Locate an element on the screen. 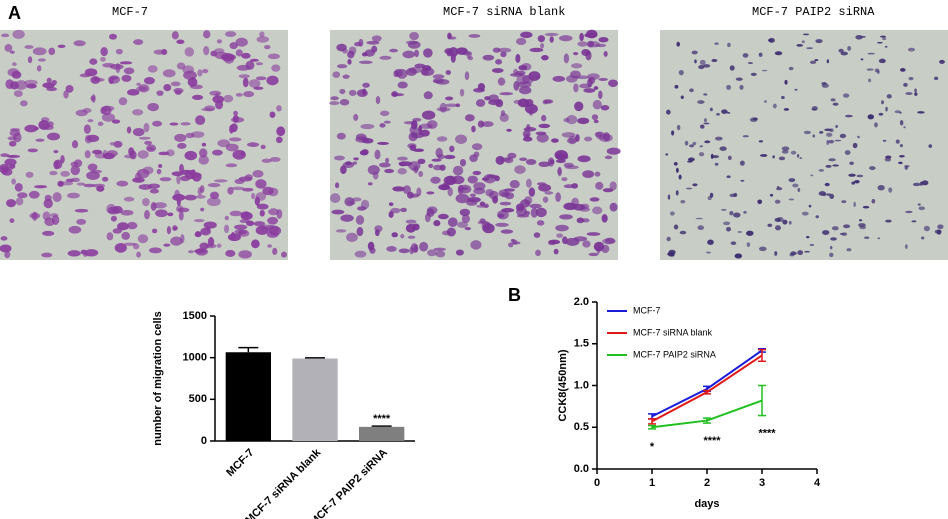  micrograph is located at coordinates (804, 145).